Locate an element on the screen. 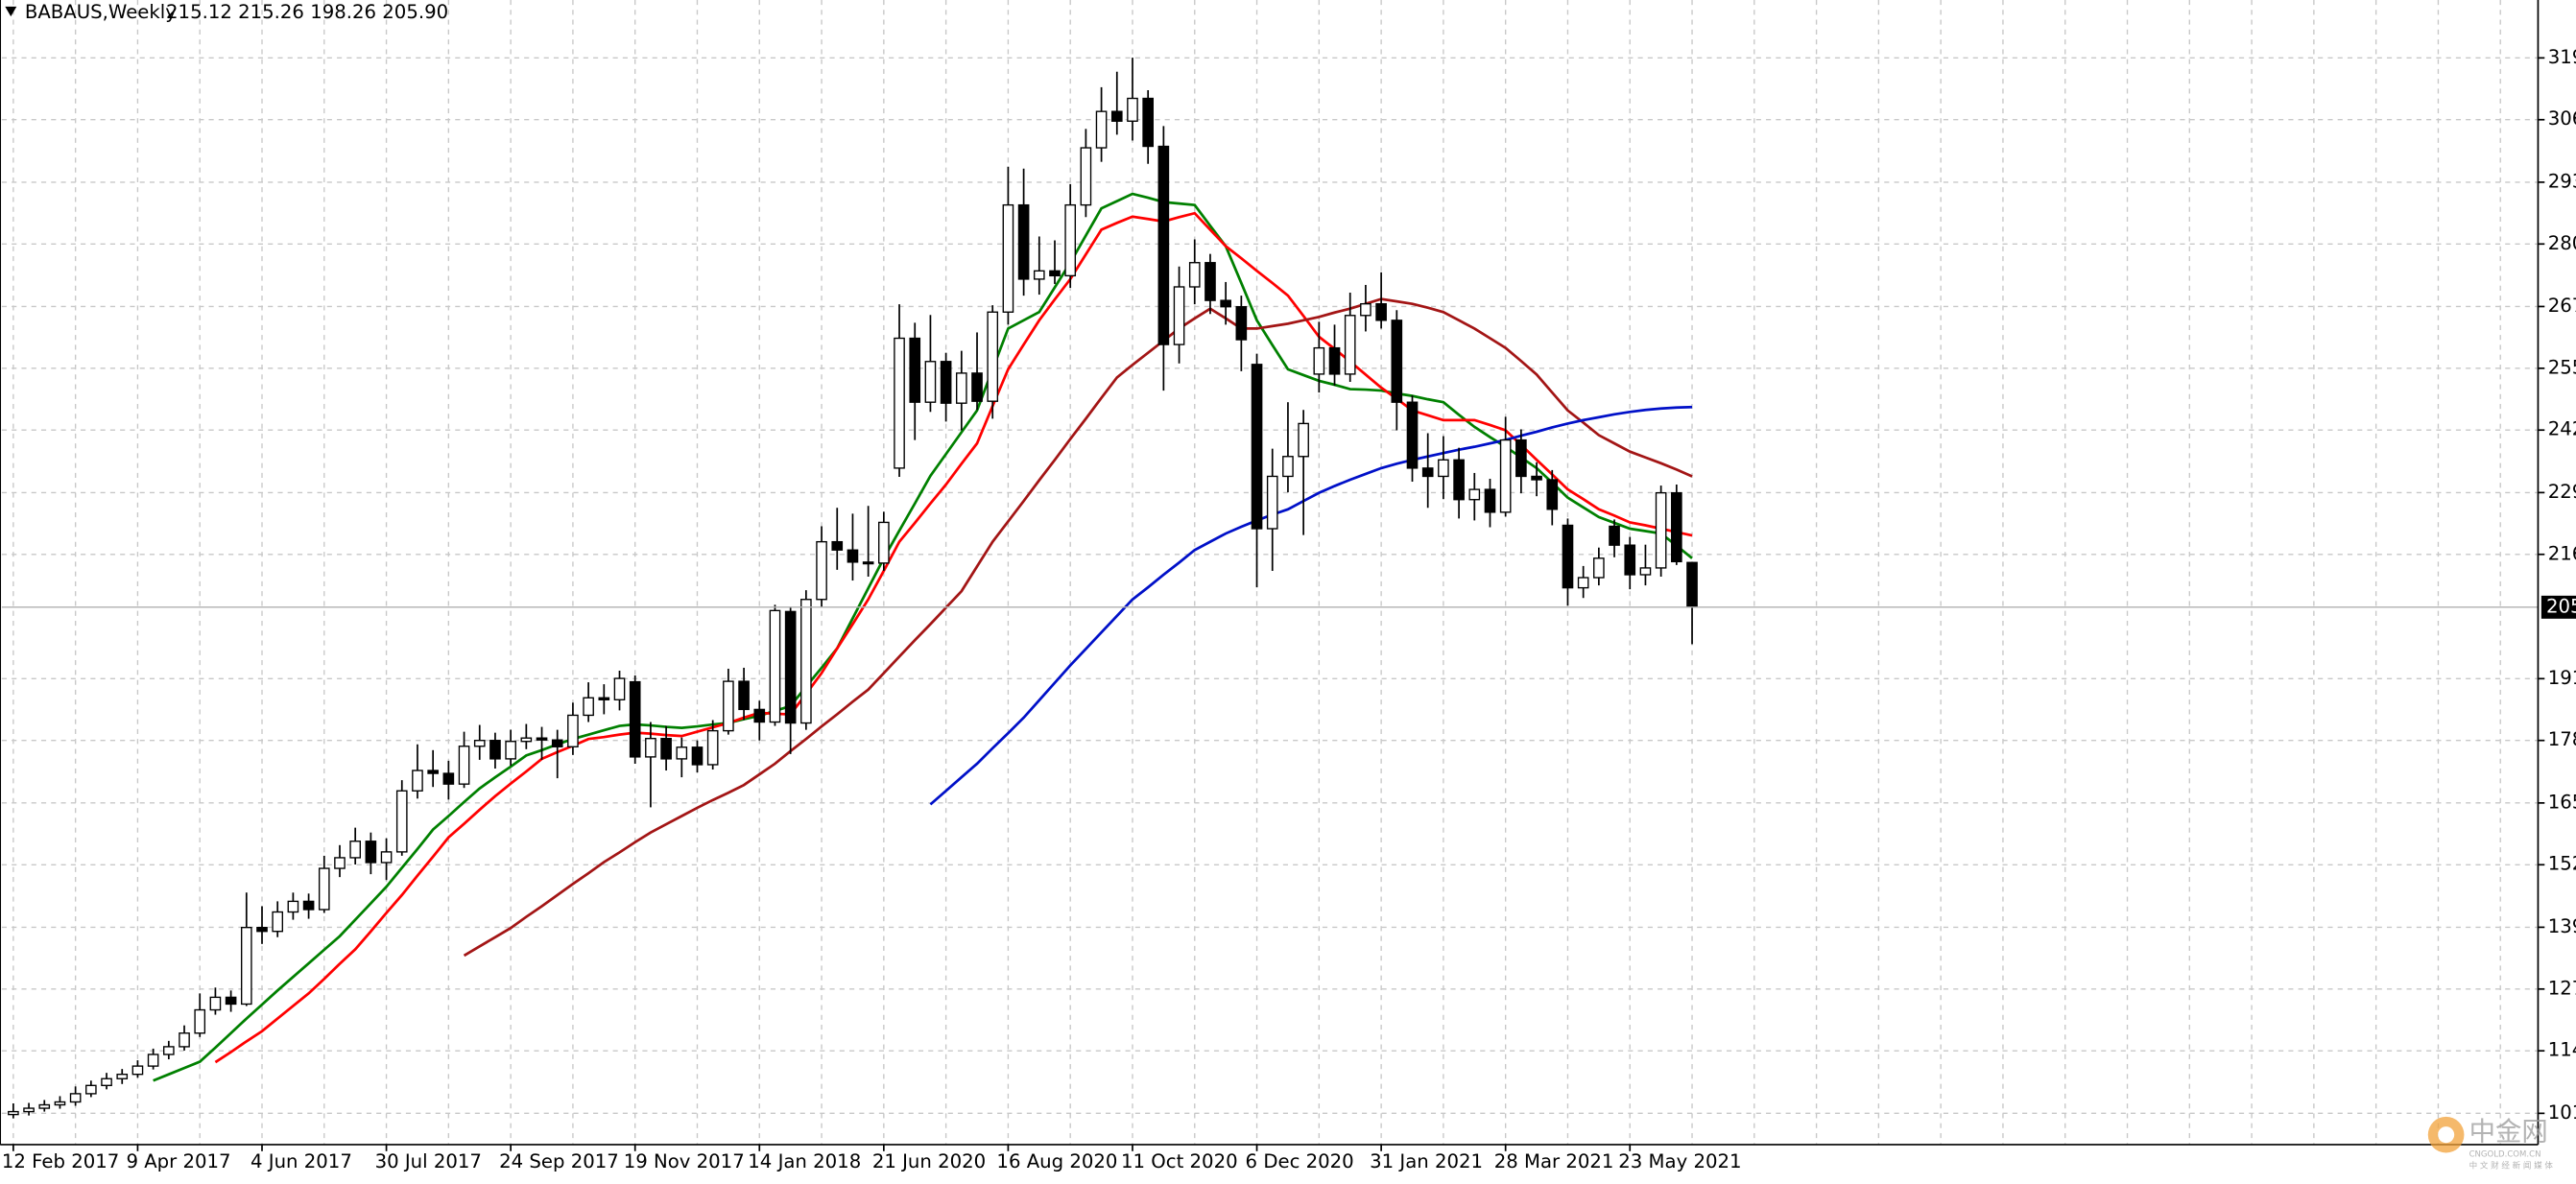 This screenshot has width=2576, height=1184. y-tick-label: 165.50 is located at coordinates (2562, 802).